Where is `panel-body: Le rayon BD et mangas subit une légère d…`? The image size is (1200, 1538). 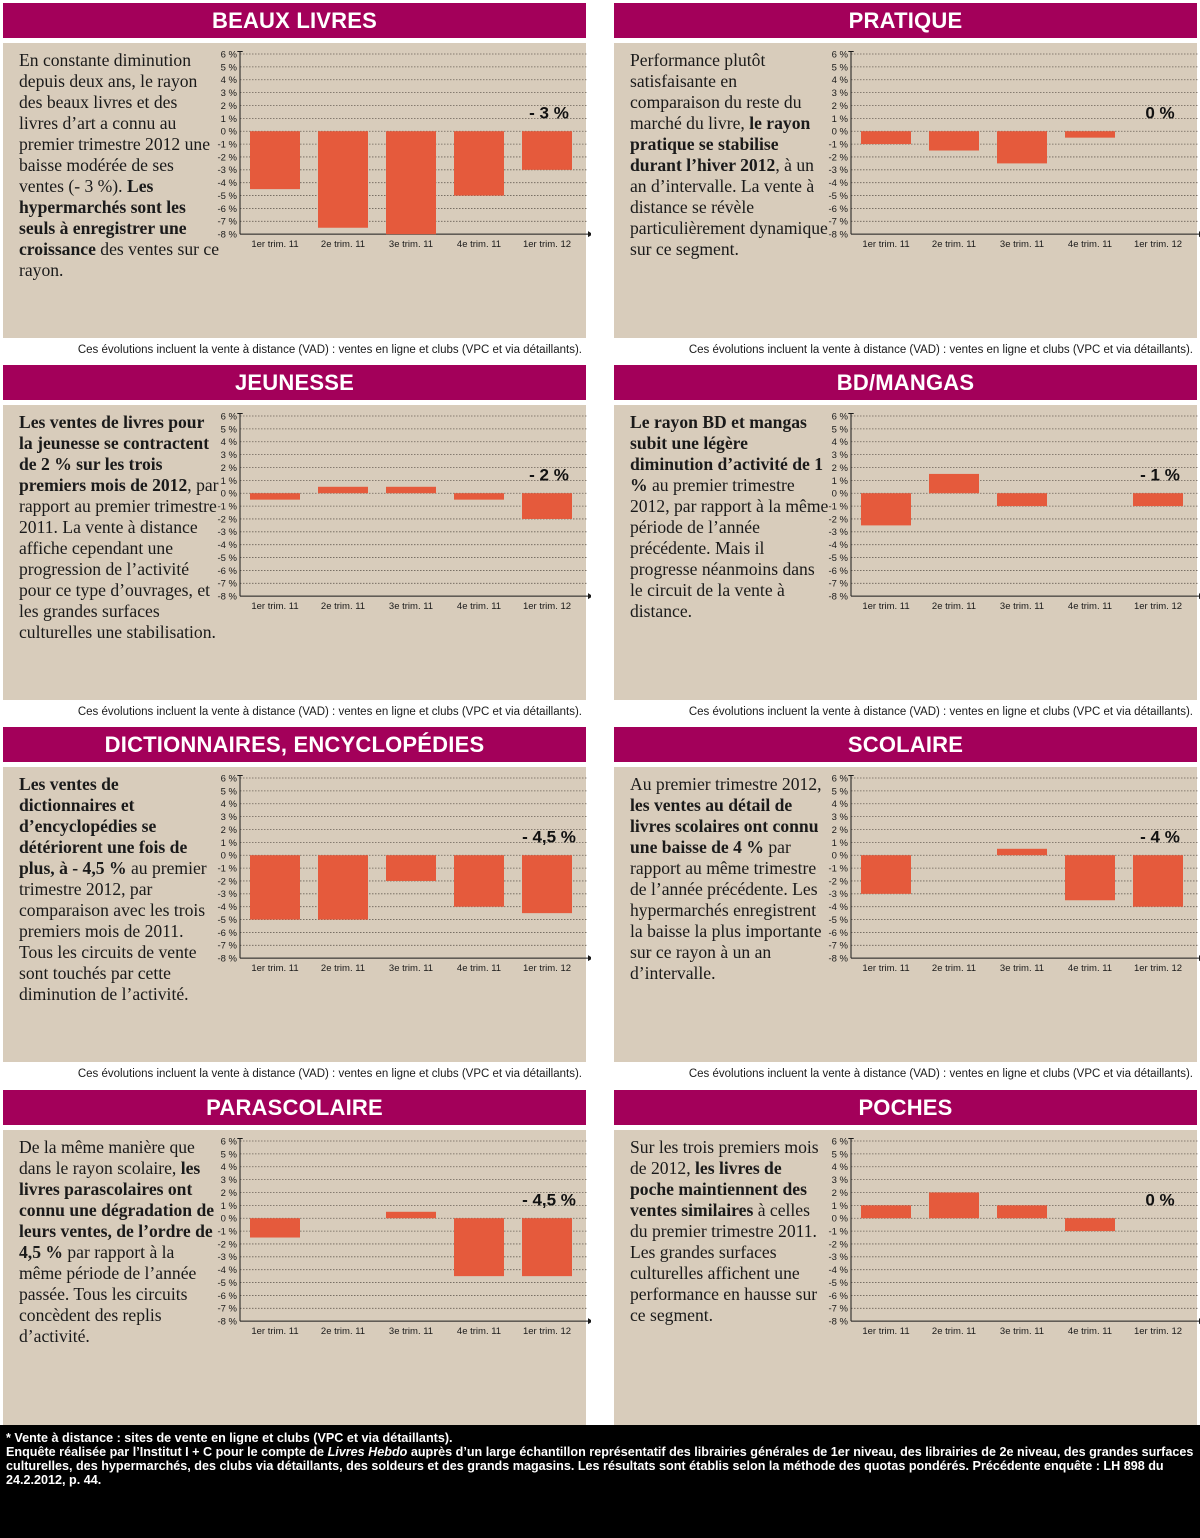 panel-body: Le rayon BD et mangas subit une légère d… is located at coordinates (907, 552).